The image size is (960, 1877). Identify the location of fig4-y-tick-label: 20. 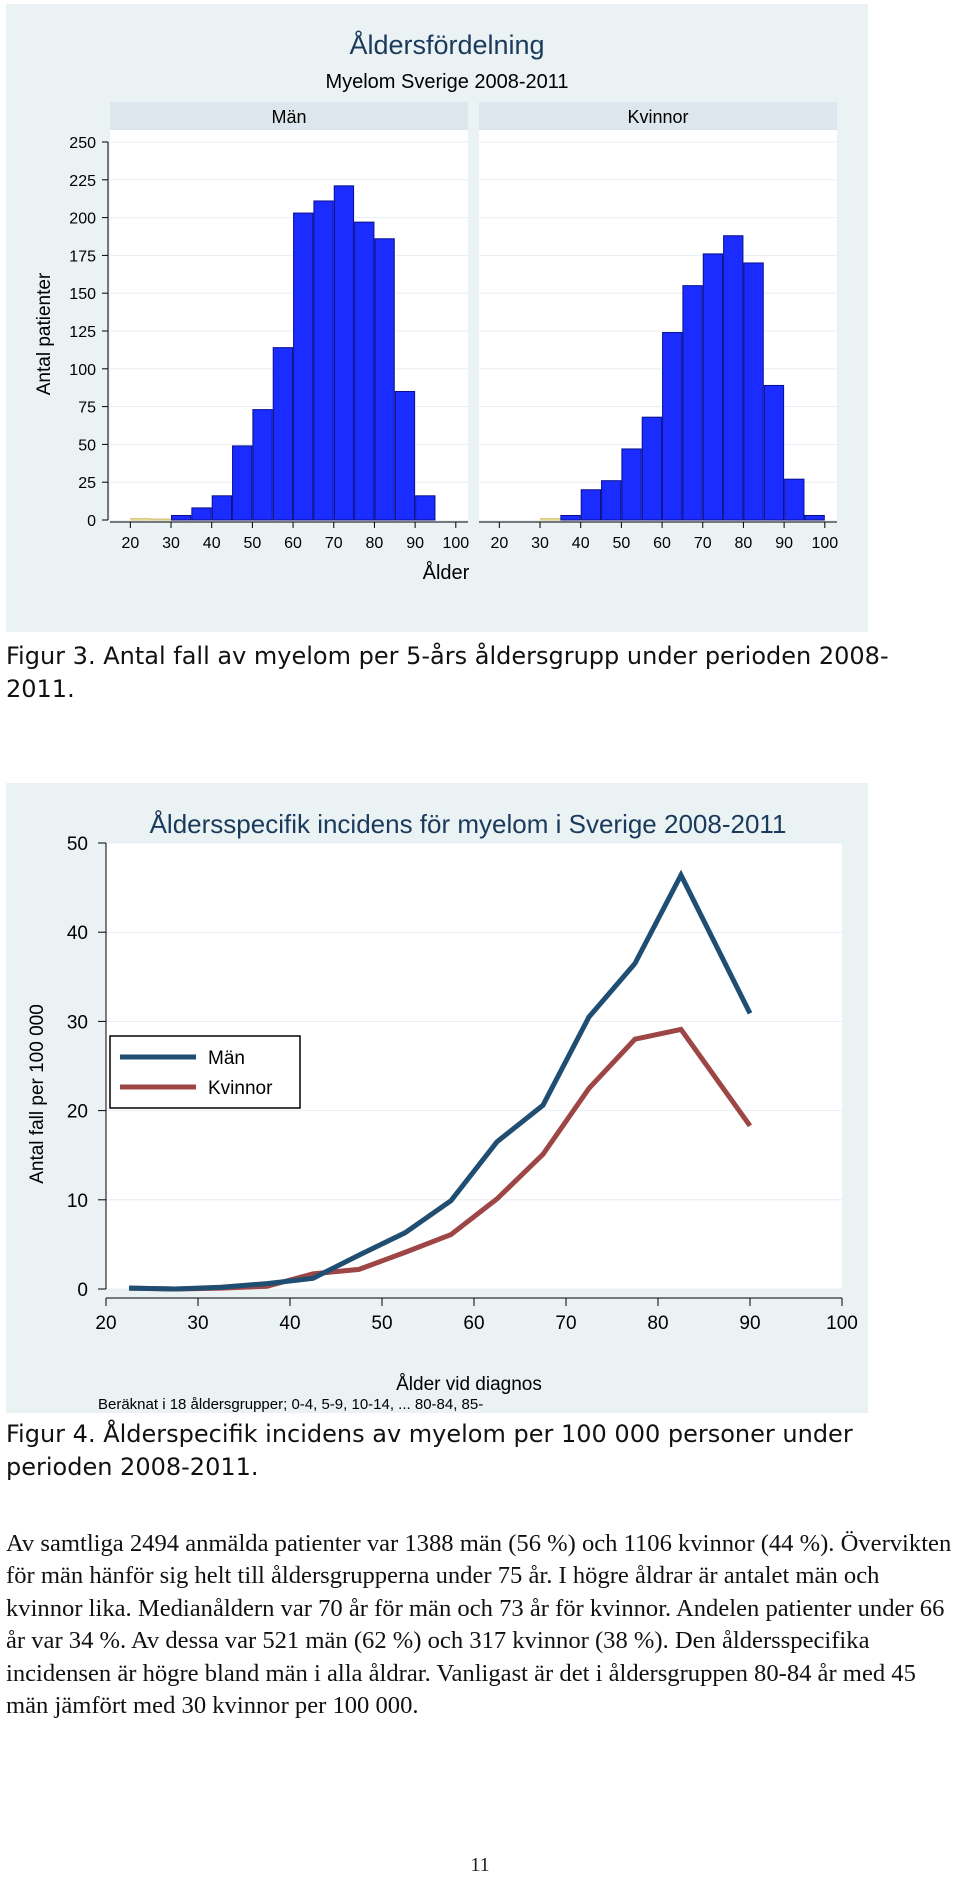
(77, 1112).